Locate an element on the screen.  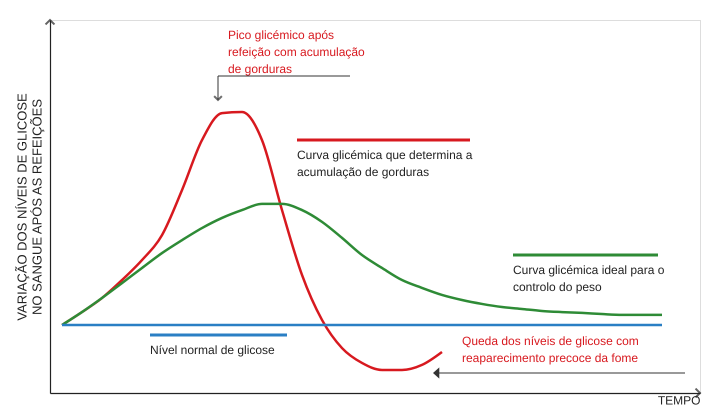
y-axis-title: VARIAÇÃO DOS NÍVEIS DE GLICOSE NO SANGUE APÓS AS REFEIÇÕES is located at coordinates (29, 207).